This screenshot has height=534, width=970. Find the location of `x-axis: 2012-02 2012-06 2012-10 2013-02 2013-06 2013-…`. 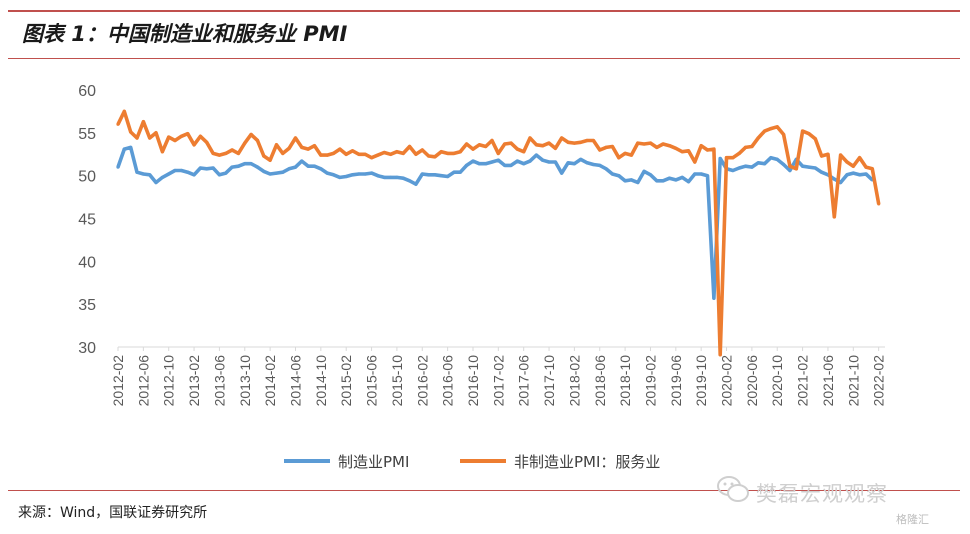

x-axis: 2012-02 2012-06 2012-10 2013-02 2013-06 2013-… is located at coordinates (498, 376).